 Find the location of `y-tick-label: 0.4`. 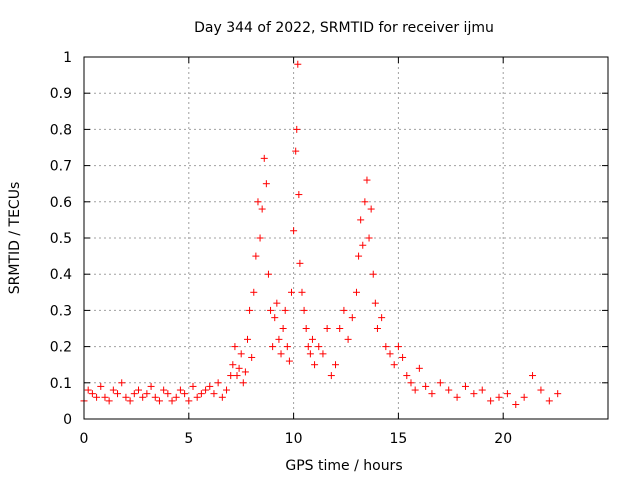

y-tick-label: 0.4 is located at coordinates (61, 275).